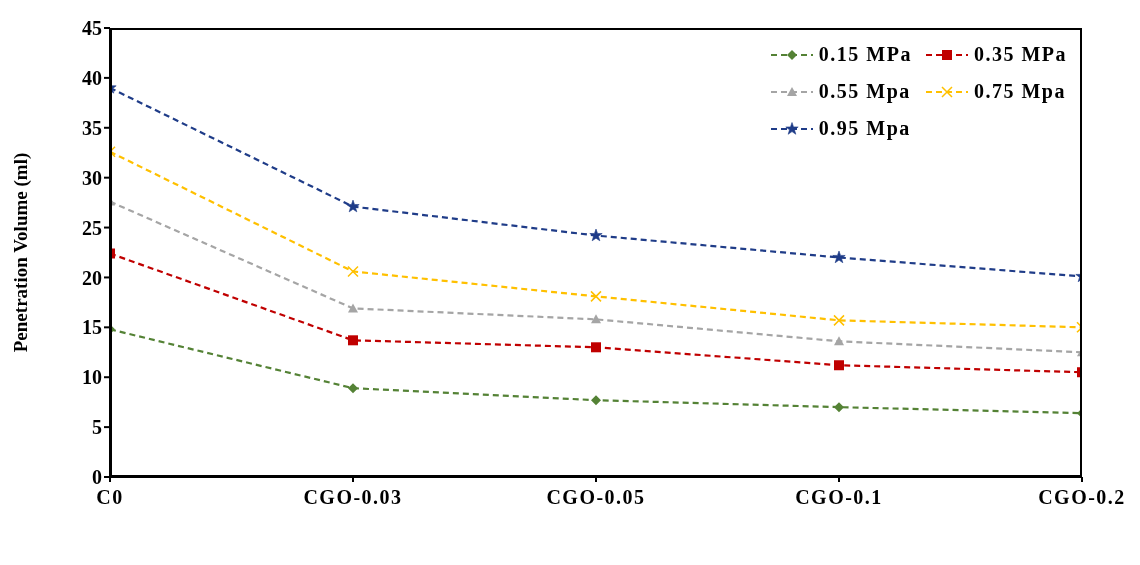 The width and height of the screenshot is (1140, 565). Describe the element at coordinates (110, 497) in the screenshot. I see `x-tick-label: C0` at that location.